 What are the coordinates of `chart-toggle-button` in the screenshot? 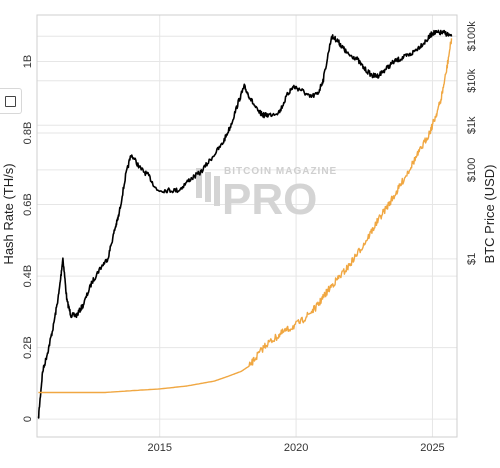 It's located at (11, 101).